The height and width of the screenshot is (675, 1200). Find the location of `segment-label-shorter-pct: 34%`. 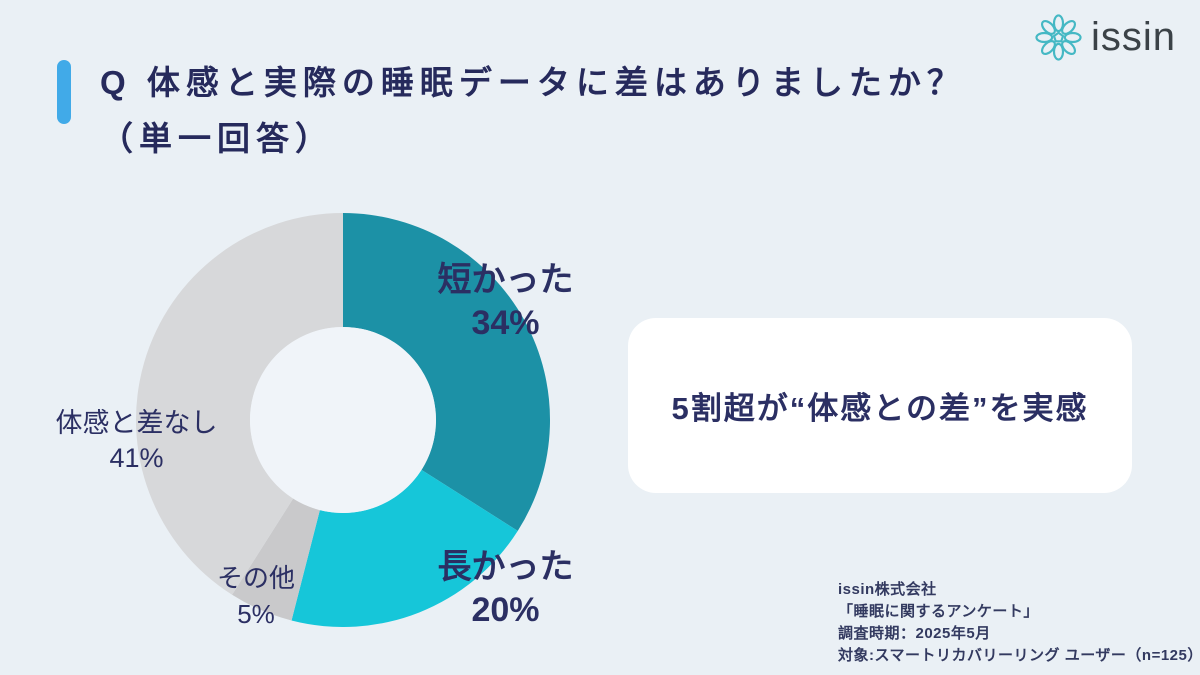

segment-label-shorter-pct: 34% is located at coordinates (505, 323).